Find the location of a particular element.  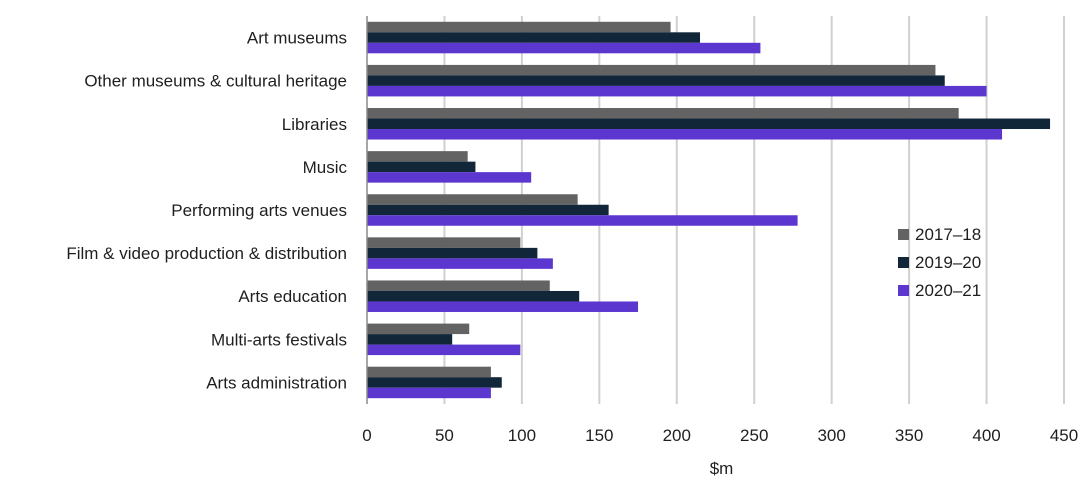

legend-label: 2017–18 is located at coordinates (948, 234).